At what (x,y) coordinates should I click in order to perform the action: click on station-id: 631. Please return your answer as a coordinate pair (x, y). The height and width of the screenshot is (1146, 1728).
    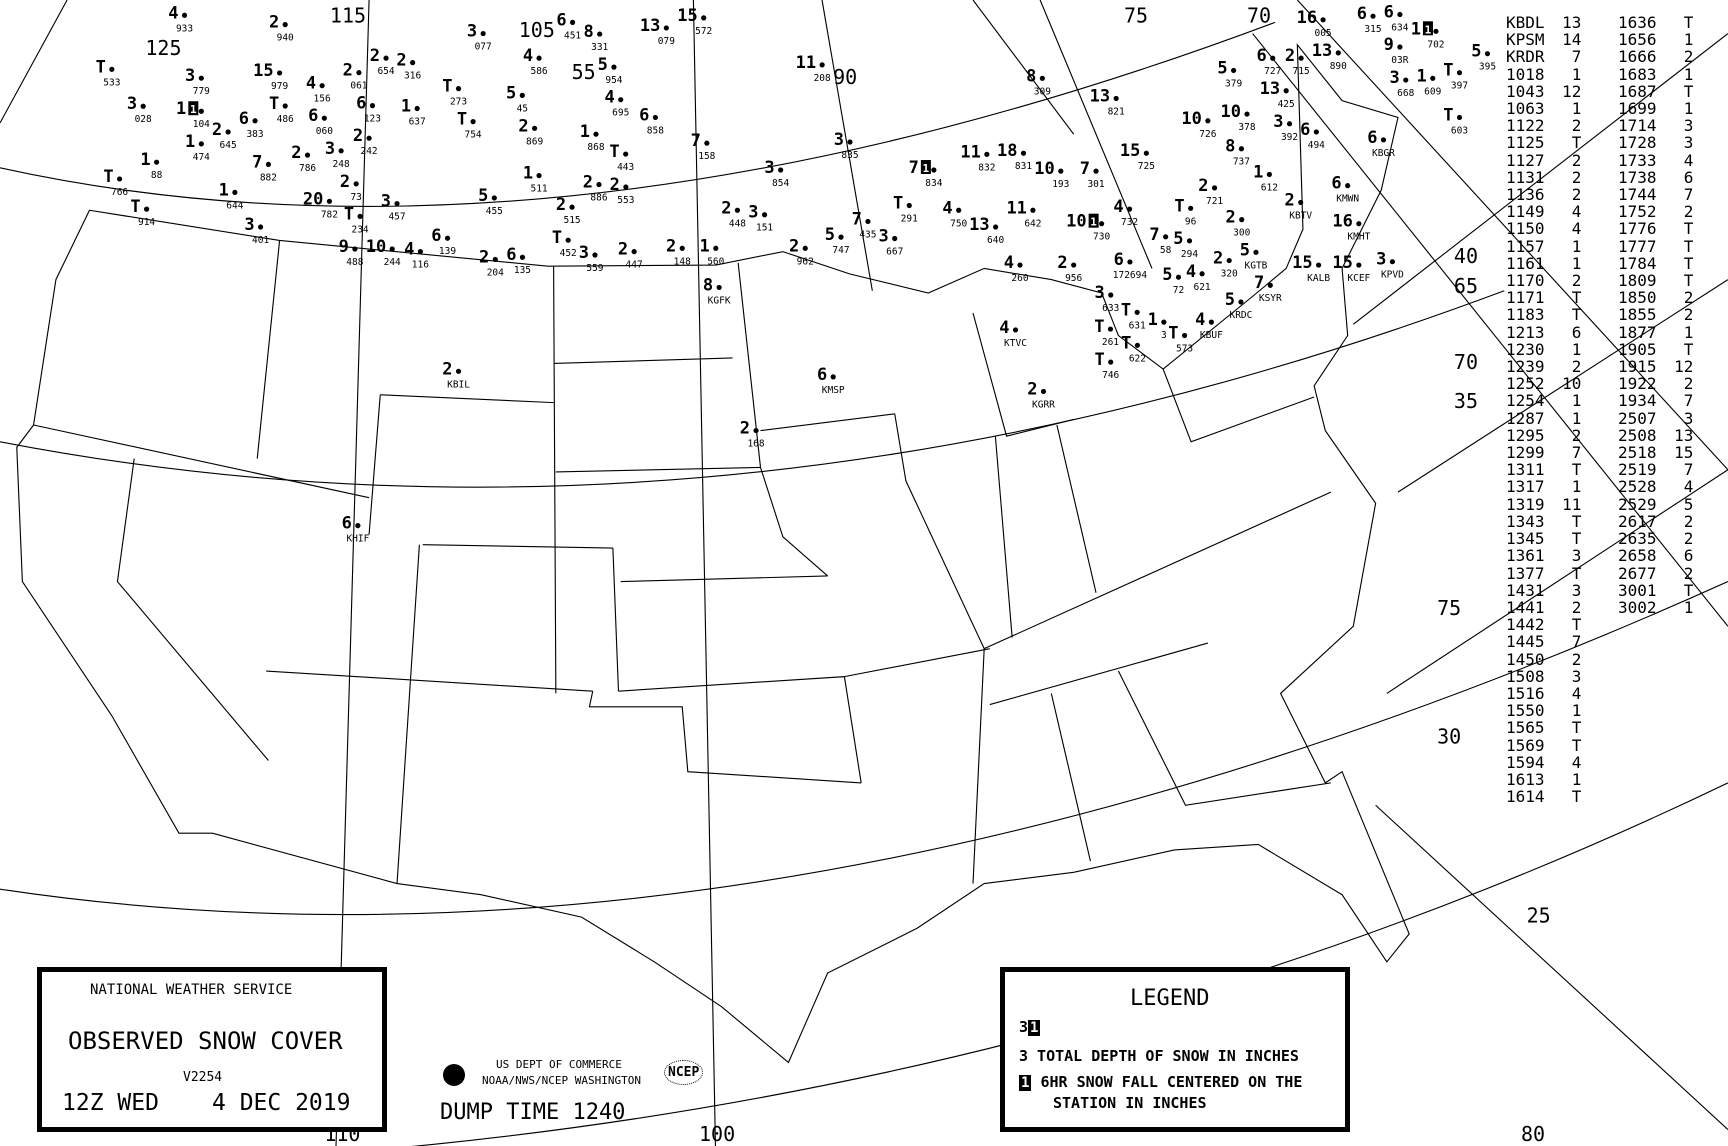
    Looking at the image, I should click on (1137, 325).